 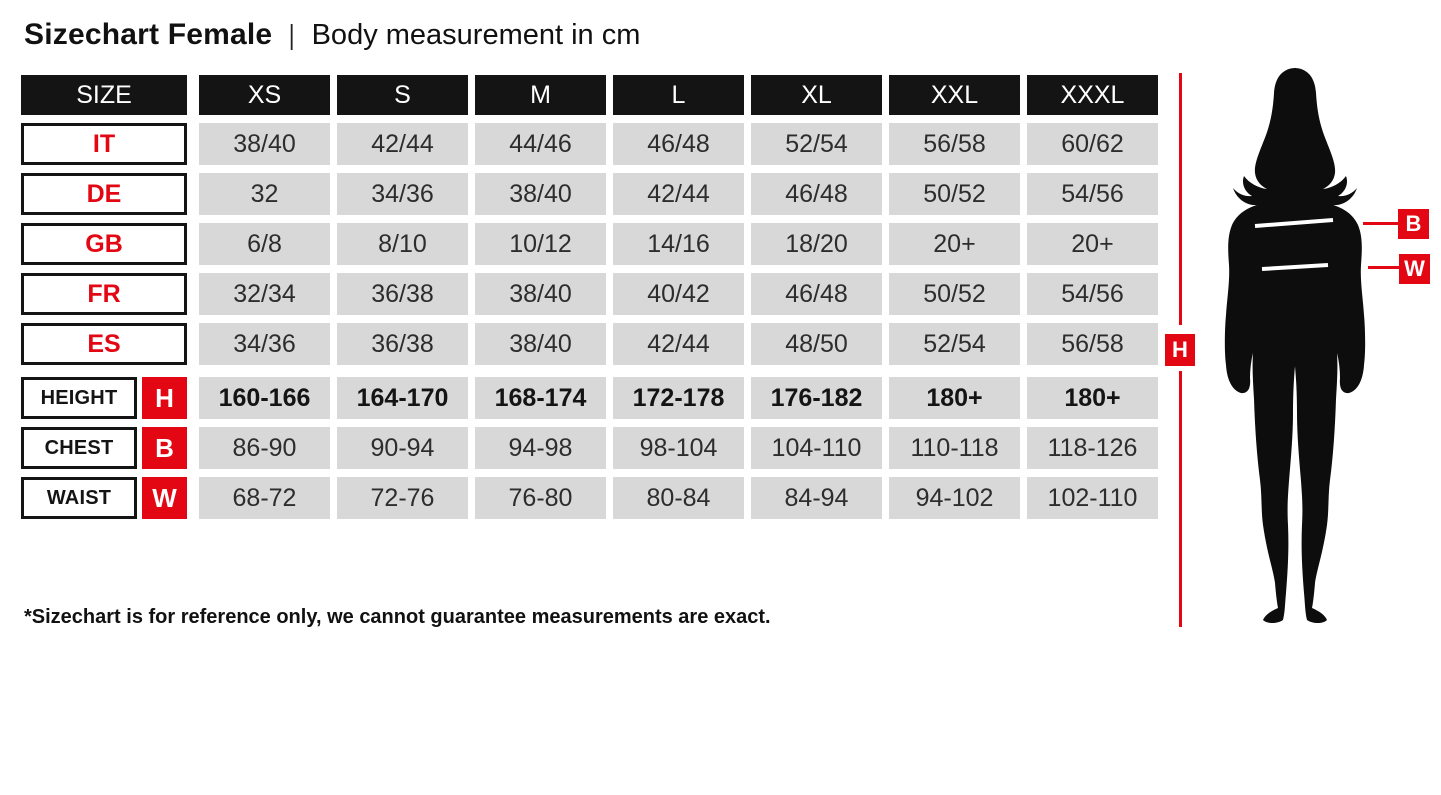 What do you see at coordinates (264, 244) in the screenshot?
I see `table-cell: 6/8` at bounding box center [264, 244].